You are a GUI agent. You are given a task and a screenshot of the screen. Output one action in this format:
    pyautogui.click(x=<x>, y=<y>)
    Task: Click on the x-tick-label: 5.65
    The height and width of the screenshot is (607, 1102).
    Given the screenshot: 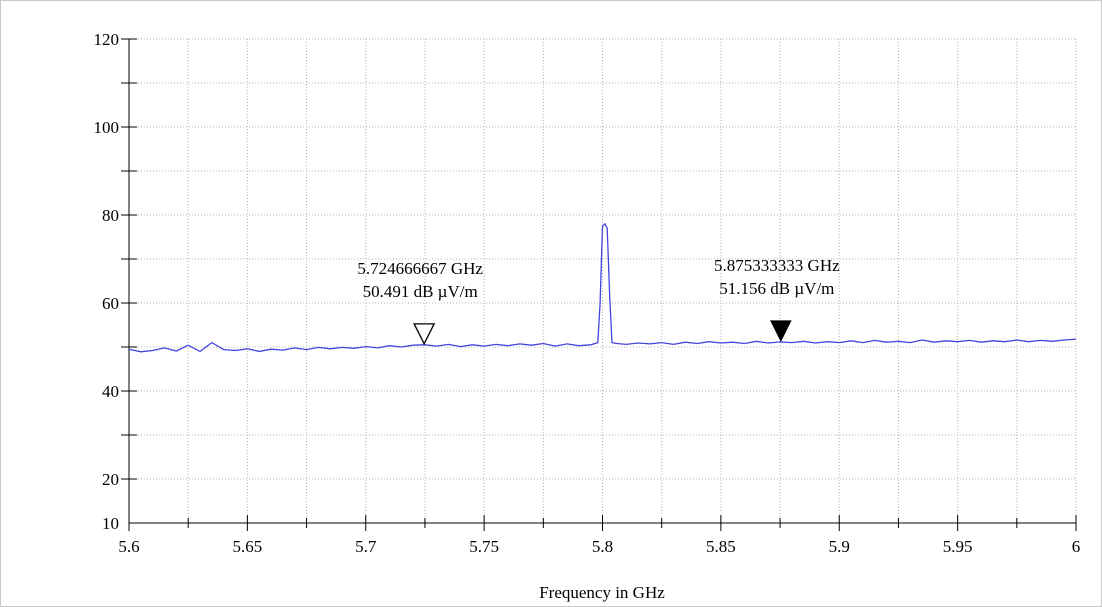 What is the action you would take?
    pyautogui.click(x=248, y=546)
    